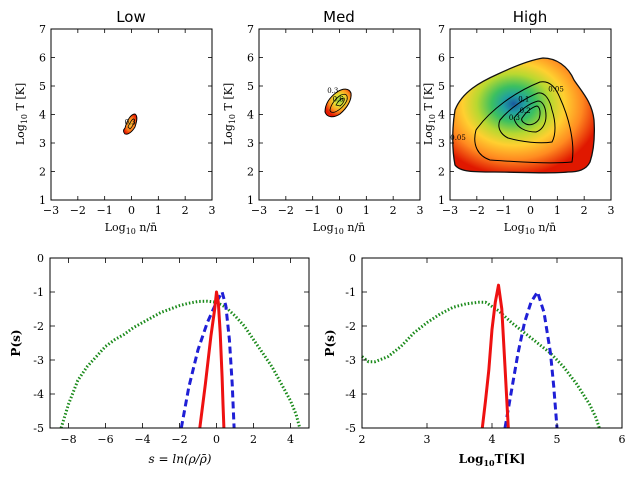 This screenshot has height=480, width=640. What do you see at coordinates (531, 115) in the screenshot?
I see `high-contour-0.3` at bounding box center [531, 115].